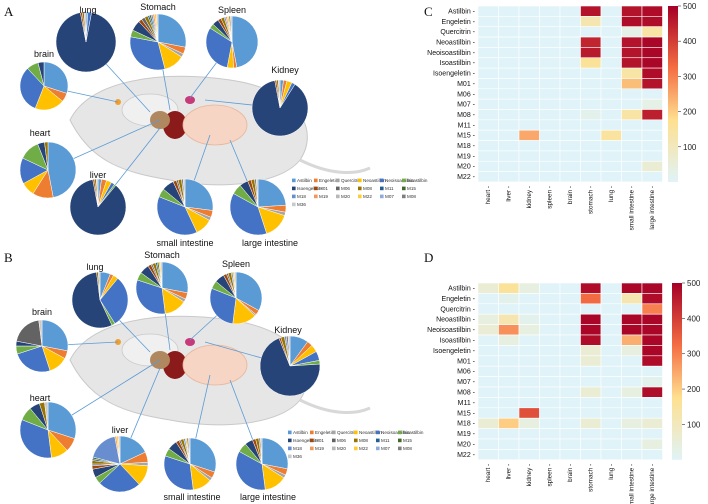 This screenshot has width=708, height=504. Describe the element at coordinates (279, 94) in the screenshot. I see `pie-slice-a-kidney-m36` at that location.